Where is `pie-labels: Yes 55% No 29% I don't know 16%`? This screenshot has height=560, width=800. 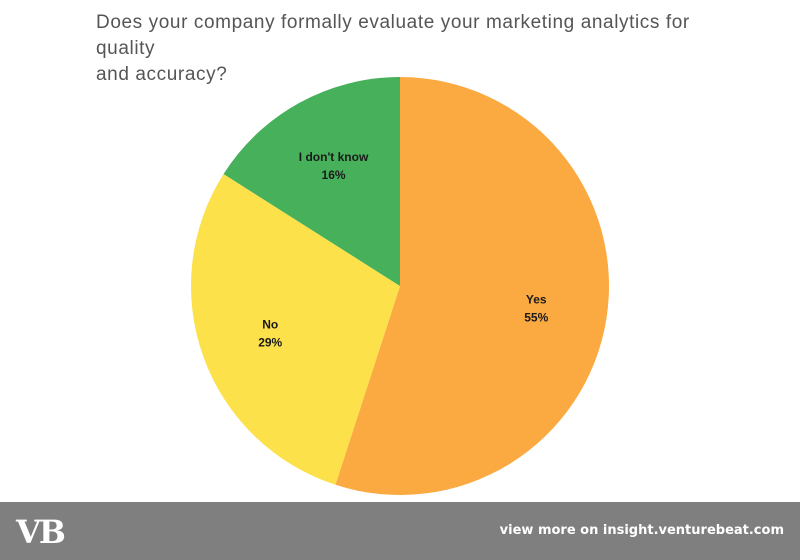 pie-labels: Yes 55% No 29% I don't know 16% is located at coordinates (403, 250).